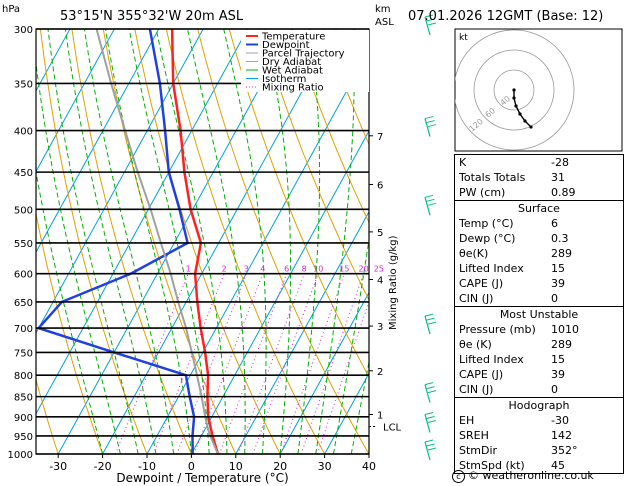 This screenshot has width=629, height=486. Describe the element at coordinates (539, 283) in the screenshot. I see `surface-index-row: CAPE (J) 39` at that location.